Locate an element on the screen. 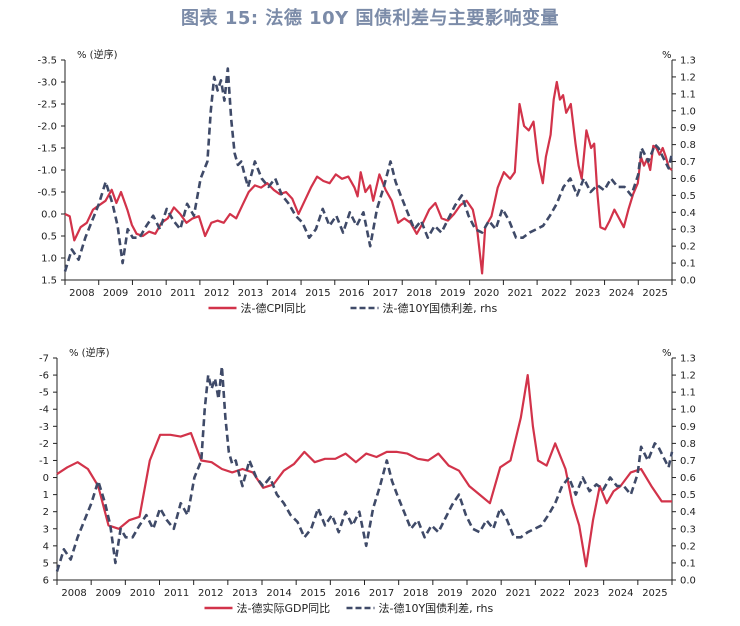  left-tick-label: -4 is located at coordinates (44, 410).